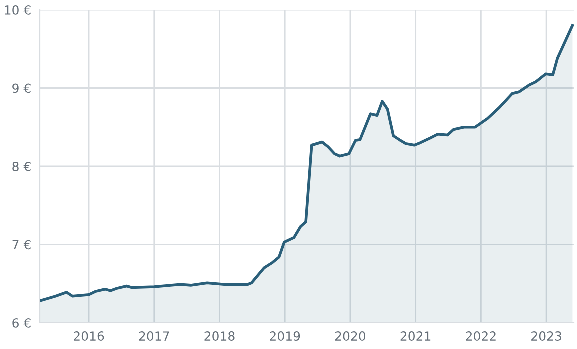 The image size is (577, 349). I want to click on y-tick-label: 7 €, so click(21, 245).